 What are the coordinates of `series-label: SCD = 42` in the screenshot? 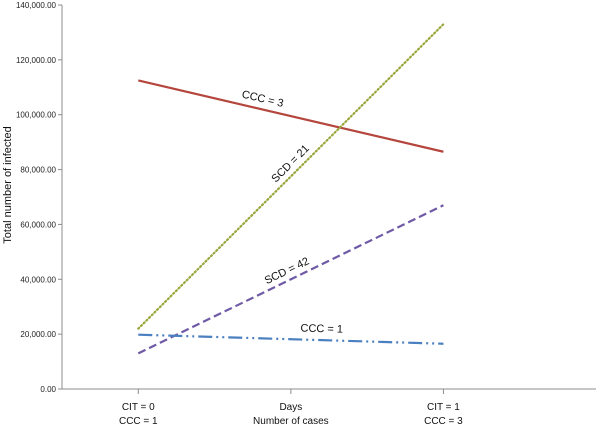 It's located at (287, 271).